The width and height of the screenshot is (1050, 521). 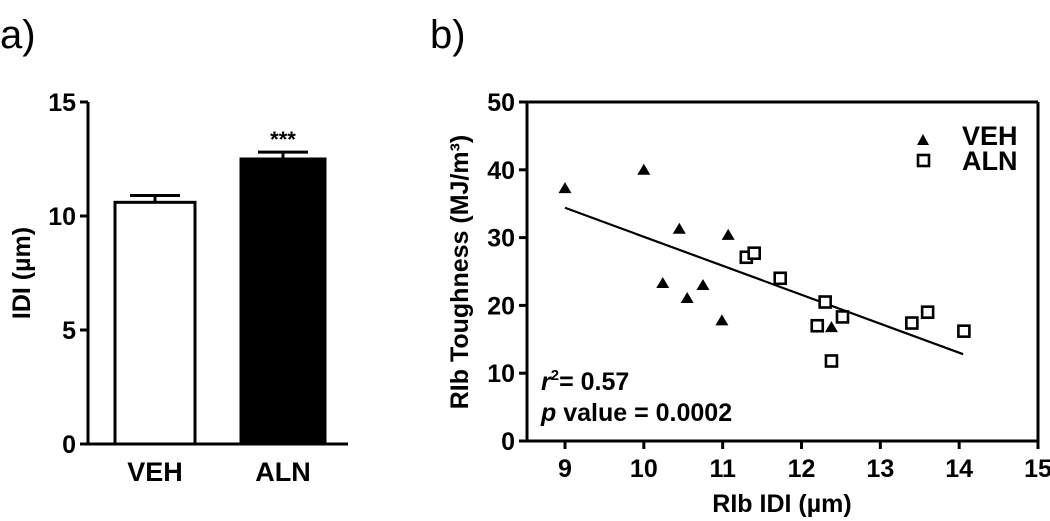 What do you see at coordinates (22, 273) in the screenshot?
I see `panel-a-y-axis-title: IDI (µm)` at bounding box center [22, 273].